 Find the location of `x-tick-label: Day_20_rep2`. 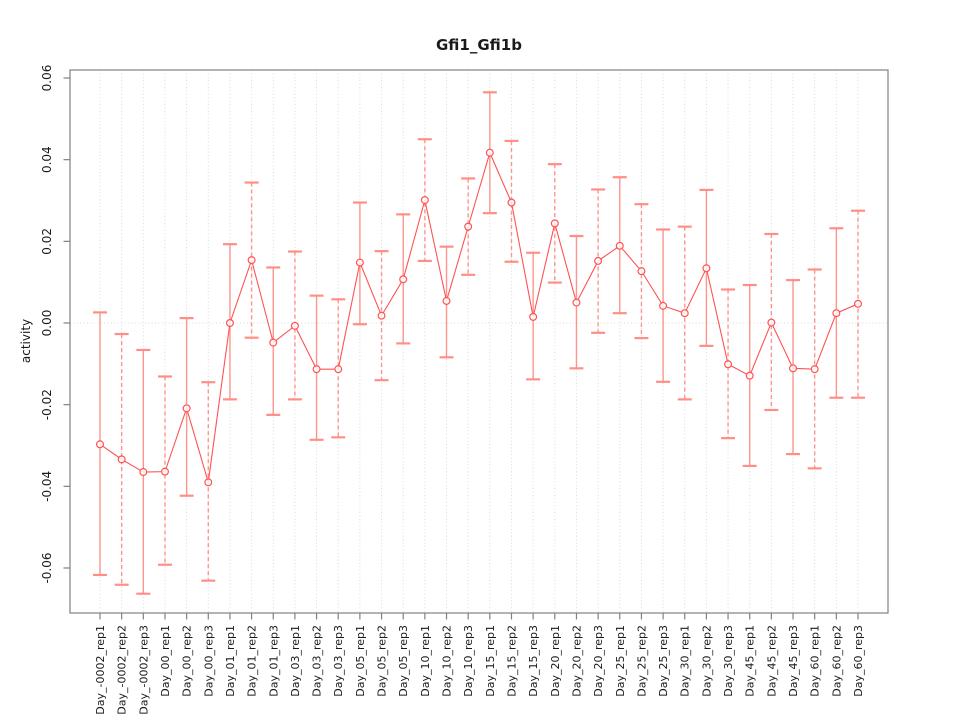

x-tick-label: Day_20_rep2 is located at coordinates (576, 661).